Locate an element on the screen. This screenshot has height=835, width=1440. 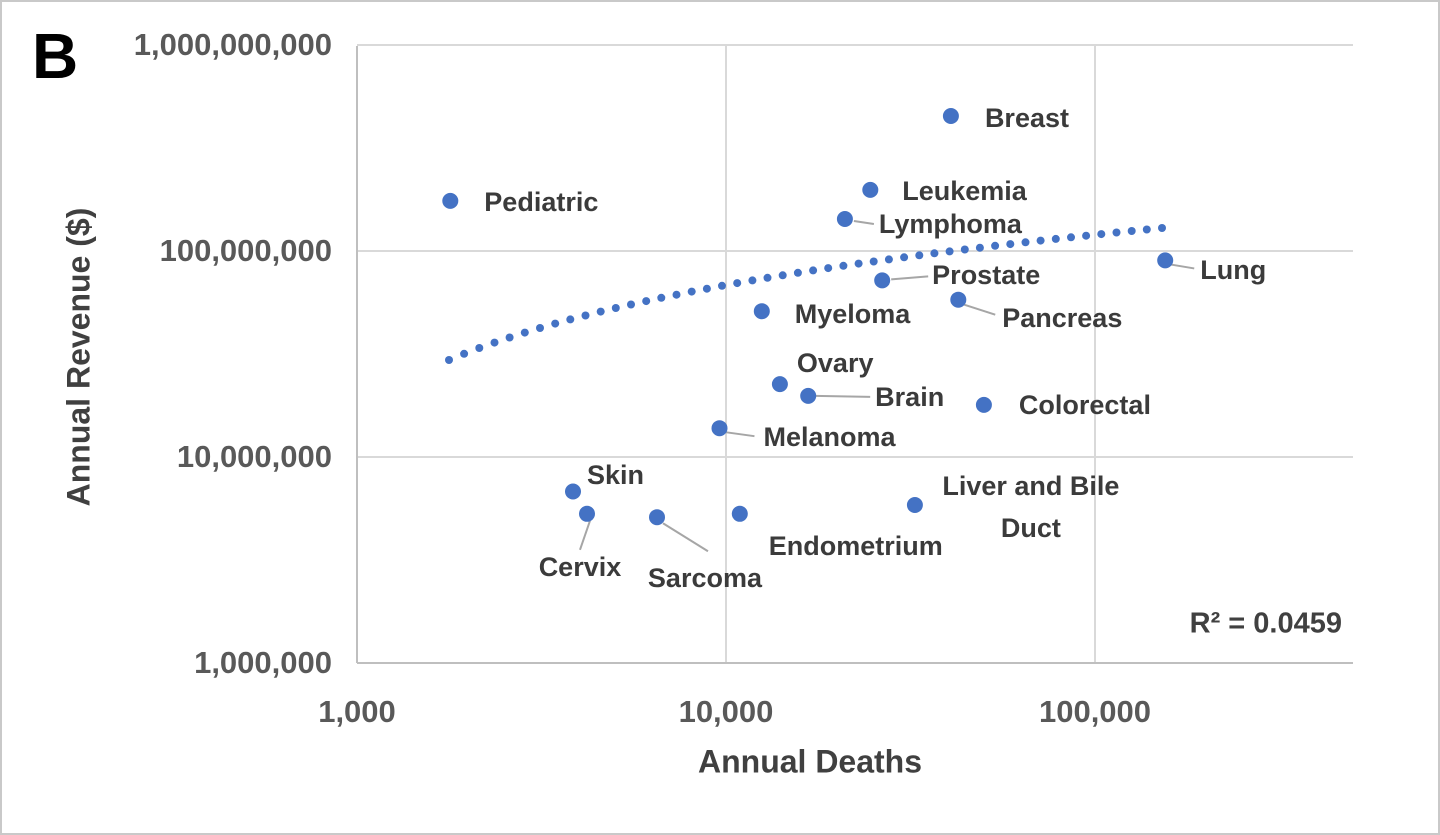
panel-label: B is located at coordinates (55, 56).